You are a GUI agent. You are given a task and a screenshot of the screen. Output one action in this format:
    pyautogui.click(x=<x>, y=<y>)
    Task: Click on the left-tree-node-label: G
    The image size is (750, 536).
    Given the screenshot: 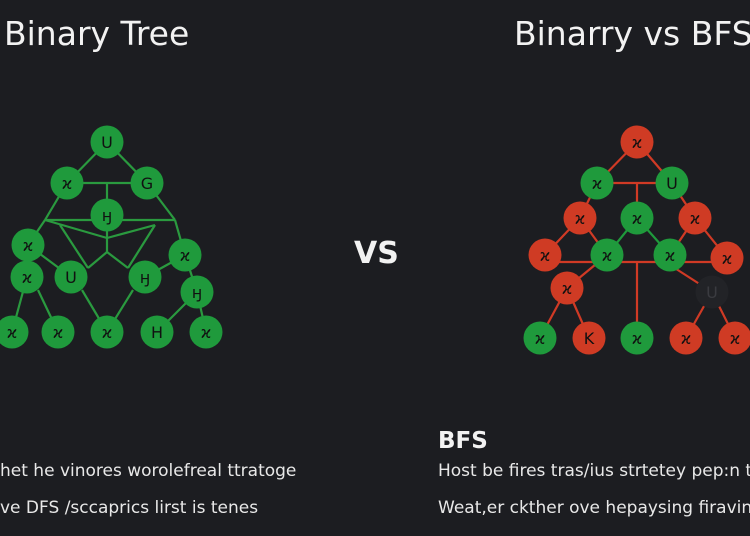 What is the action you would take?
    pyautogui.click(x=147, y=183)
    